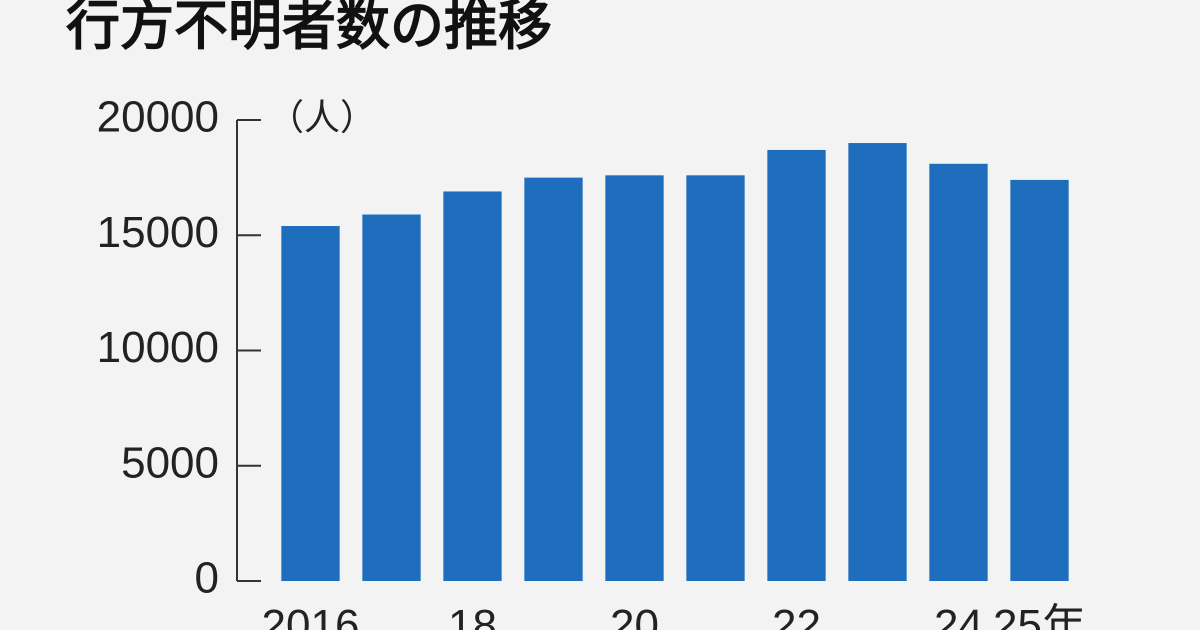 The height and width of the screenshot is (630, 1200). I want to click on x-tick-label: 25年, so click(1039, 615).